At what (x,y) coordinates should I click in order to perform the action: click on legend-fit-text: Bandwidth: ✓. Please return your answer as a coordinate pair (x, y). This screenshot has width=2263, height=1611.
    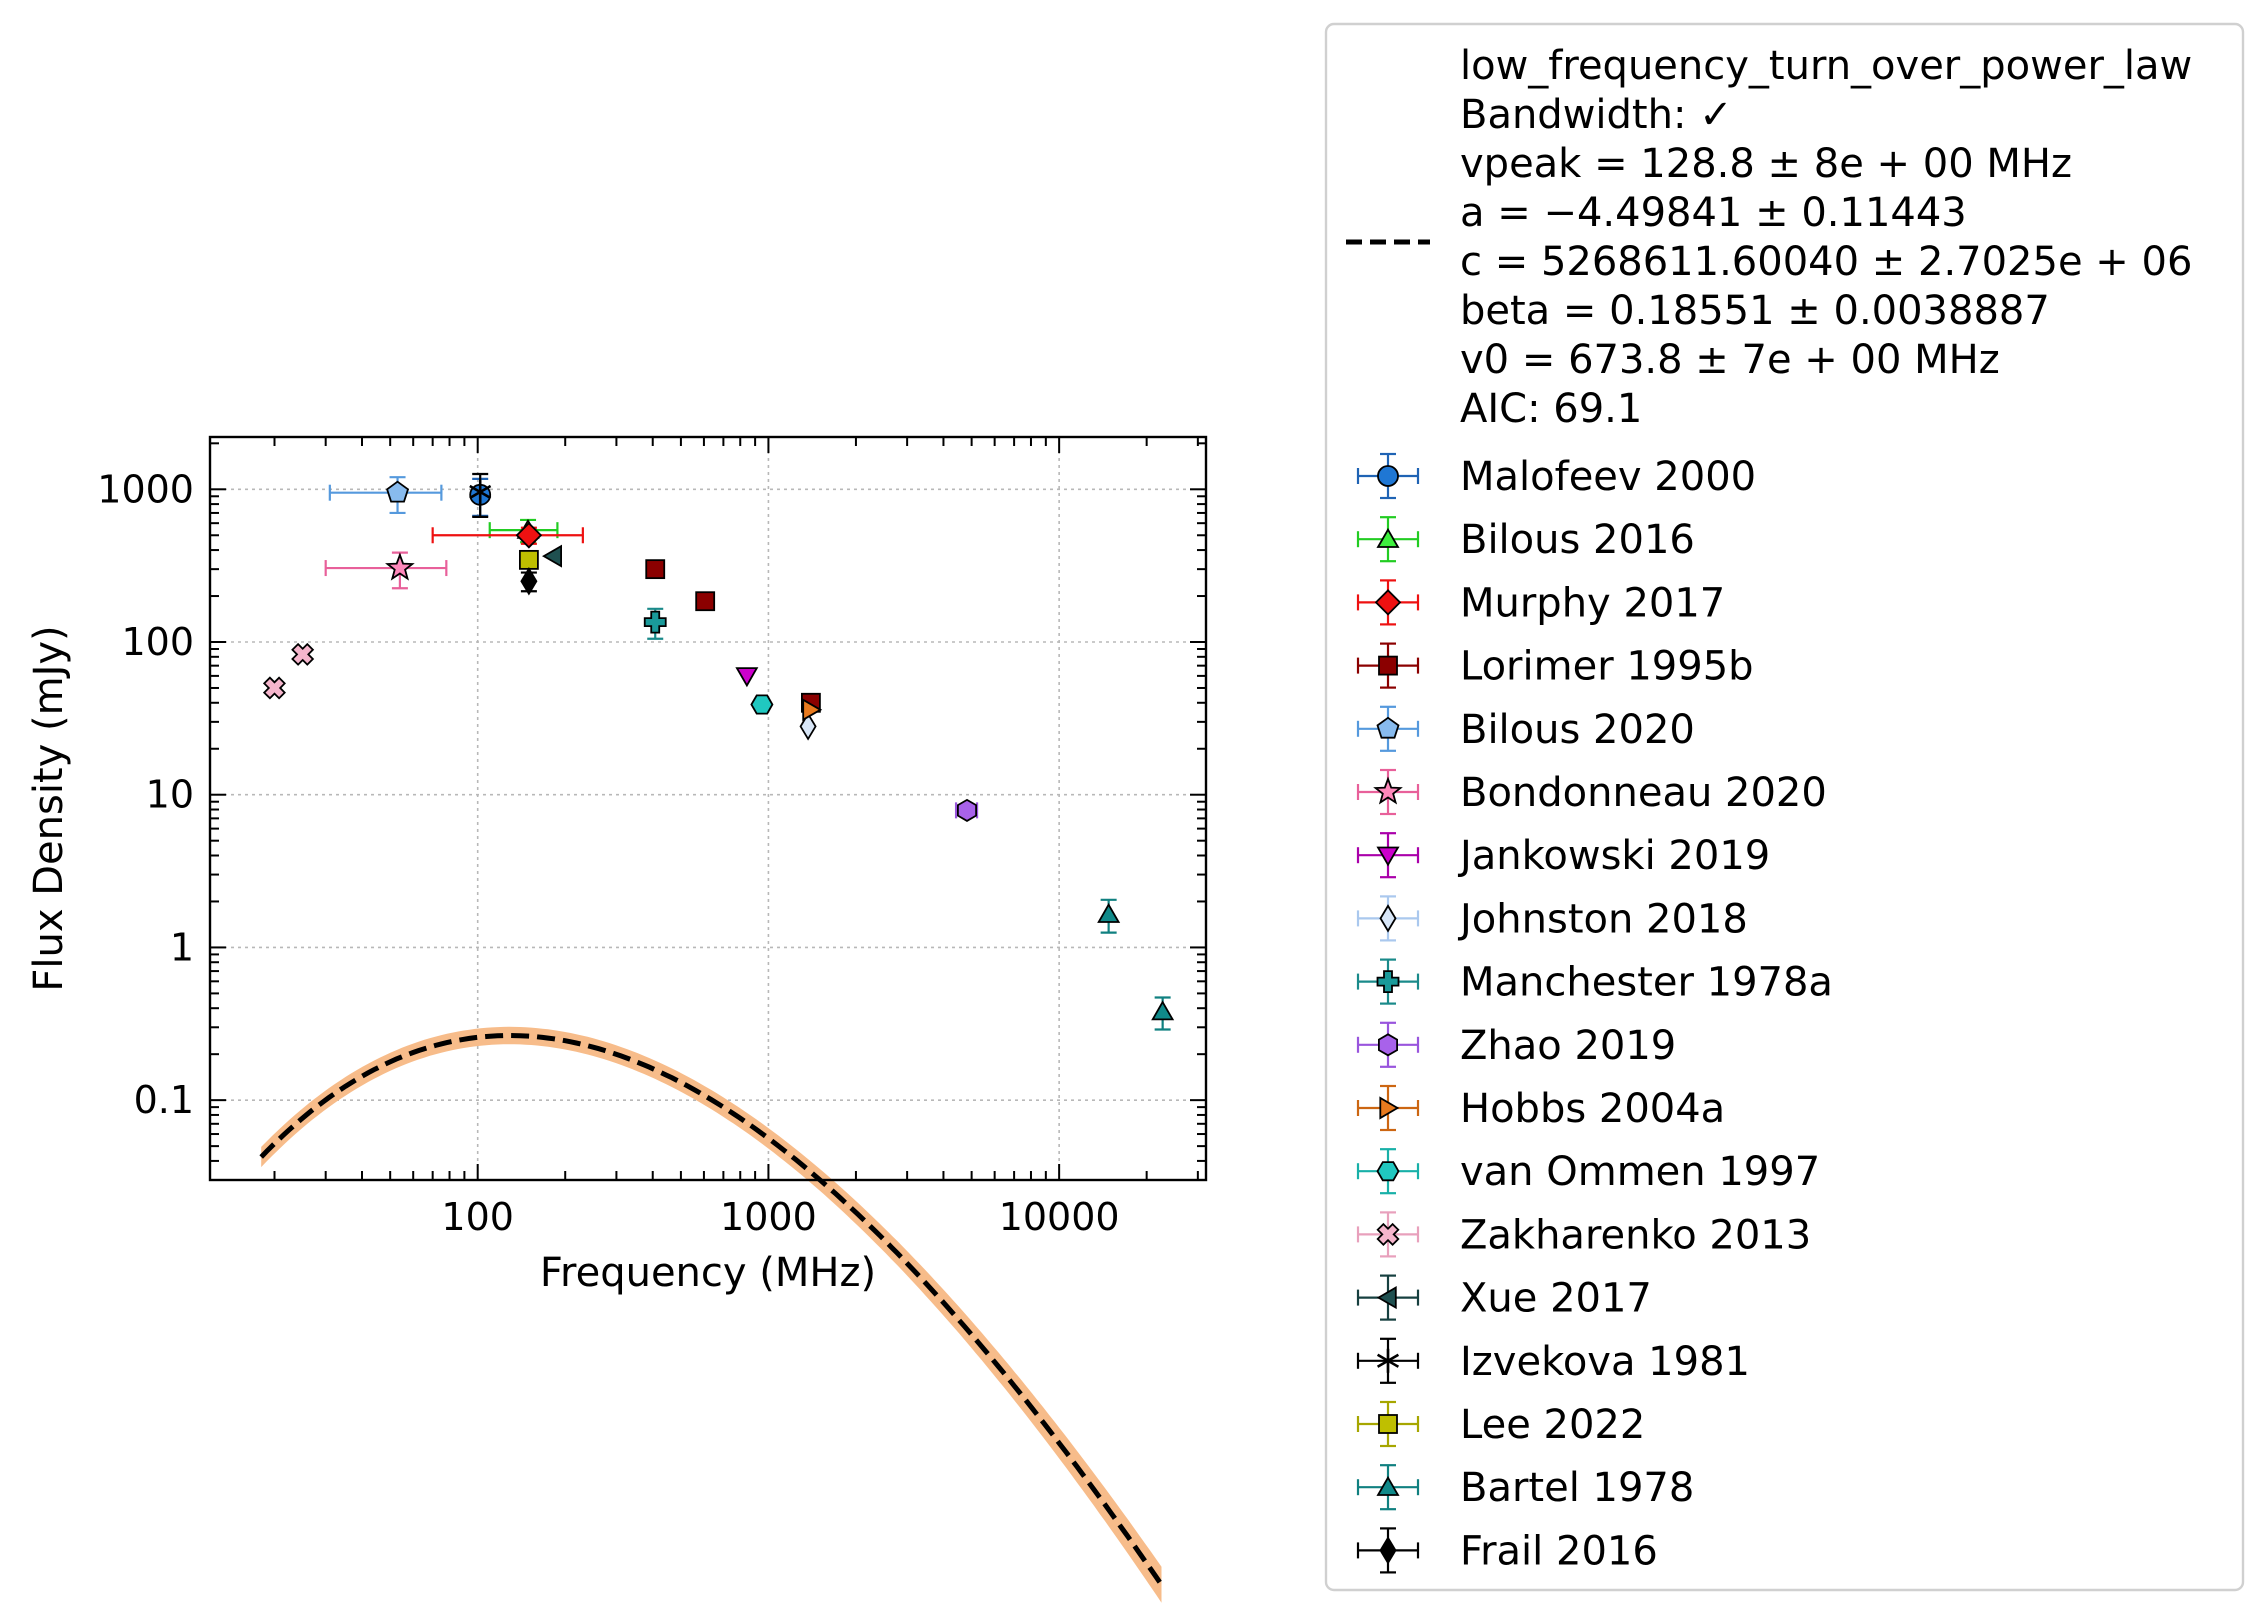
    Looking at the image, I should click on (1596, 115).